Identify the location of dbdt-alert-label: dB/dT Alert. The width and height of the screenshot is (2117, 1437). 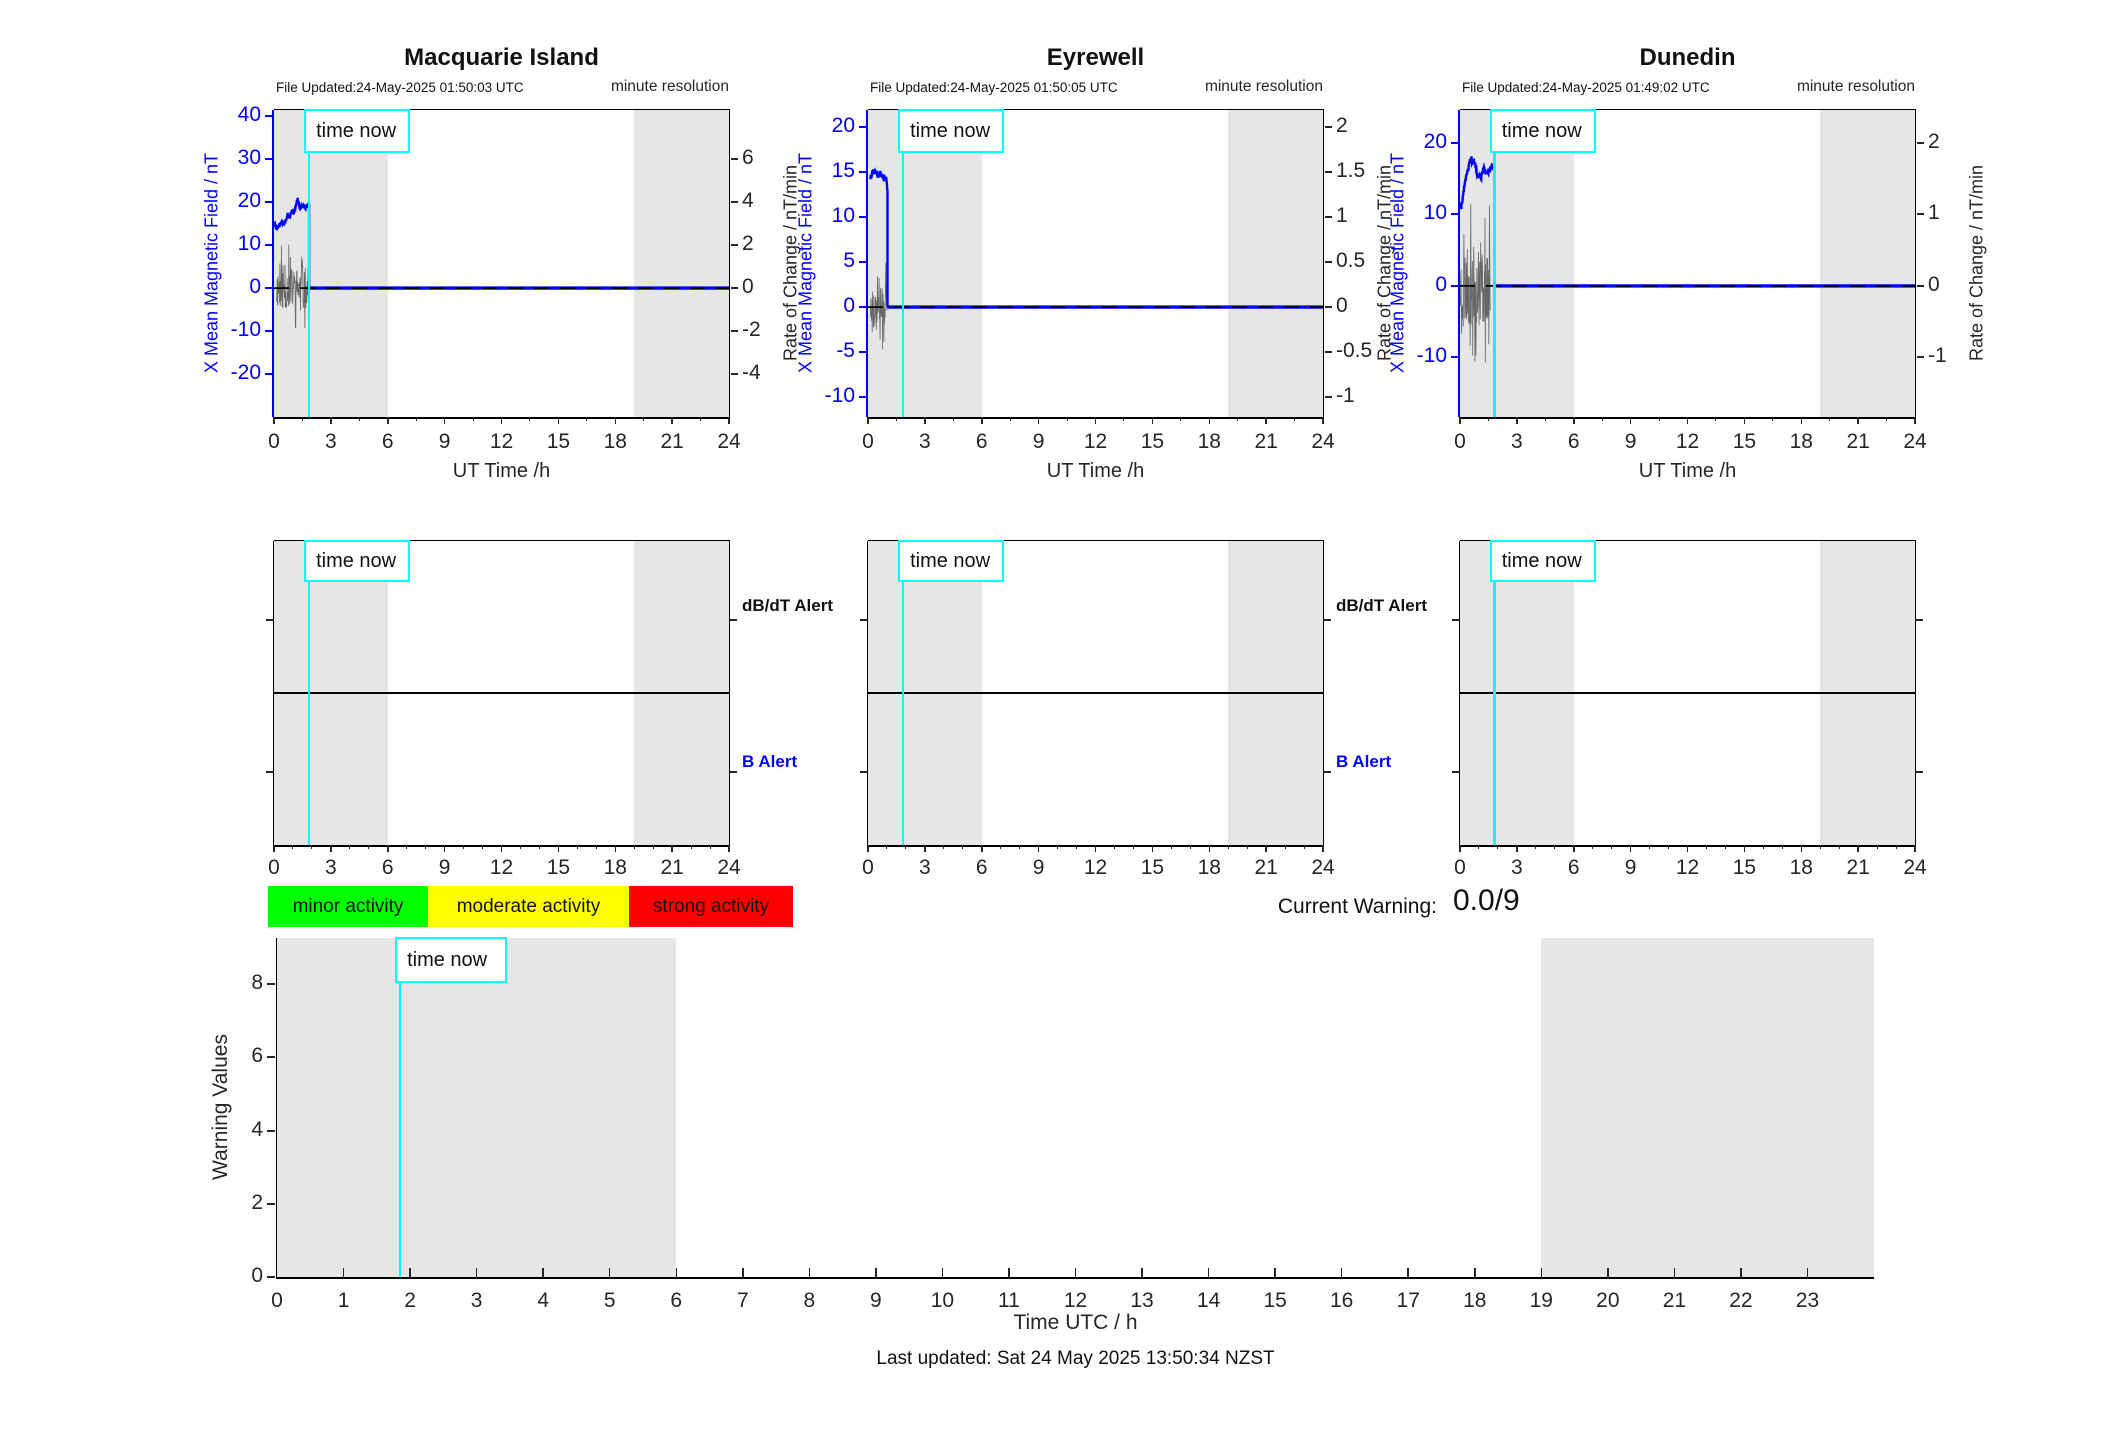
(787, 605).